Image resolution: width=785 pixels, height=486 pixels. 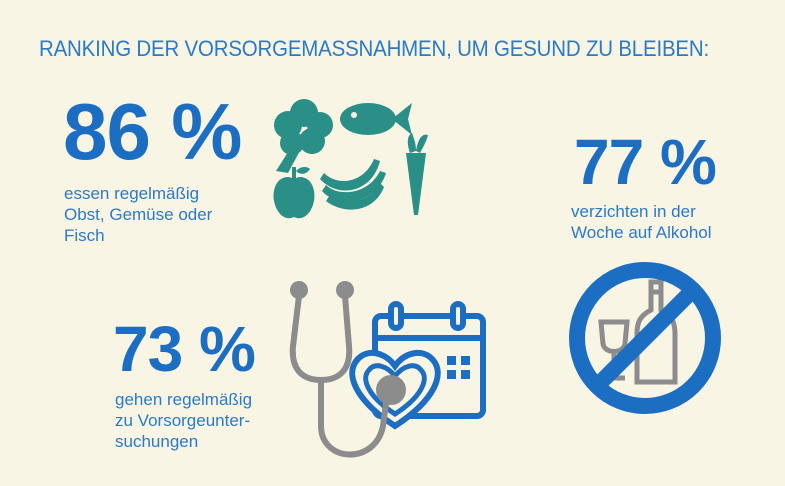 What do you see at coordinates (417, 174) in the screenshot?
I see `carrot-icon` at bounding box center [417, 174].